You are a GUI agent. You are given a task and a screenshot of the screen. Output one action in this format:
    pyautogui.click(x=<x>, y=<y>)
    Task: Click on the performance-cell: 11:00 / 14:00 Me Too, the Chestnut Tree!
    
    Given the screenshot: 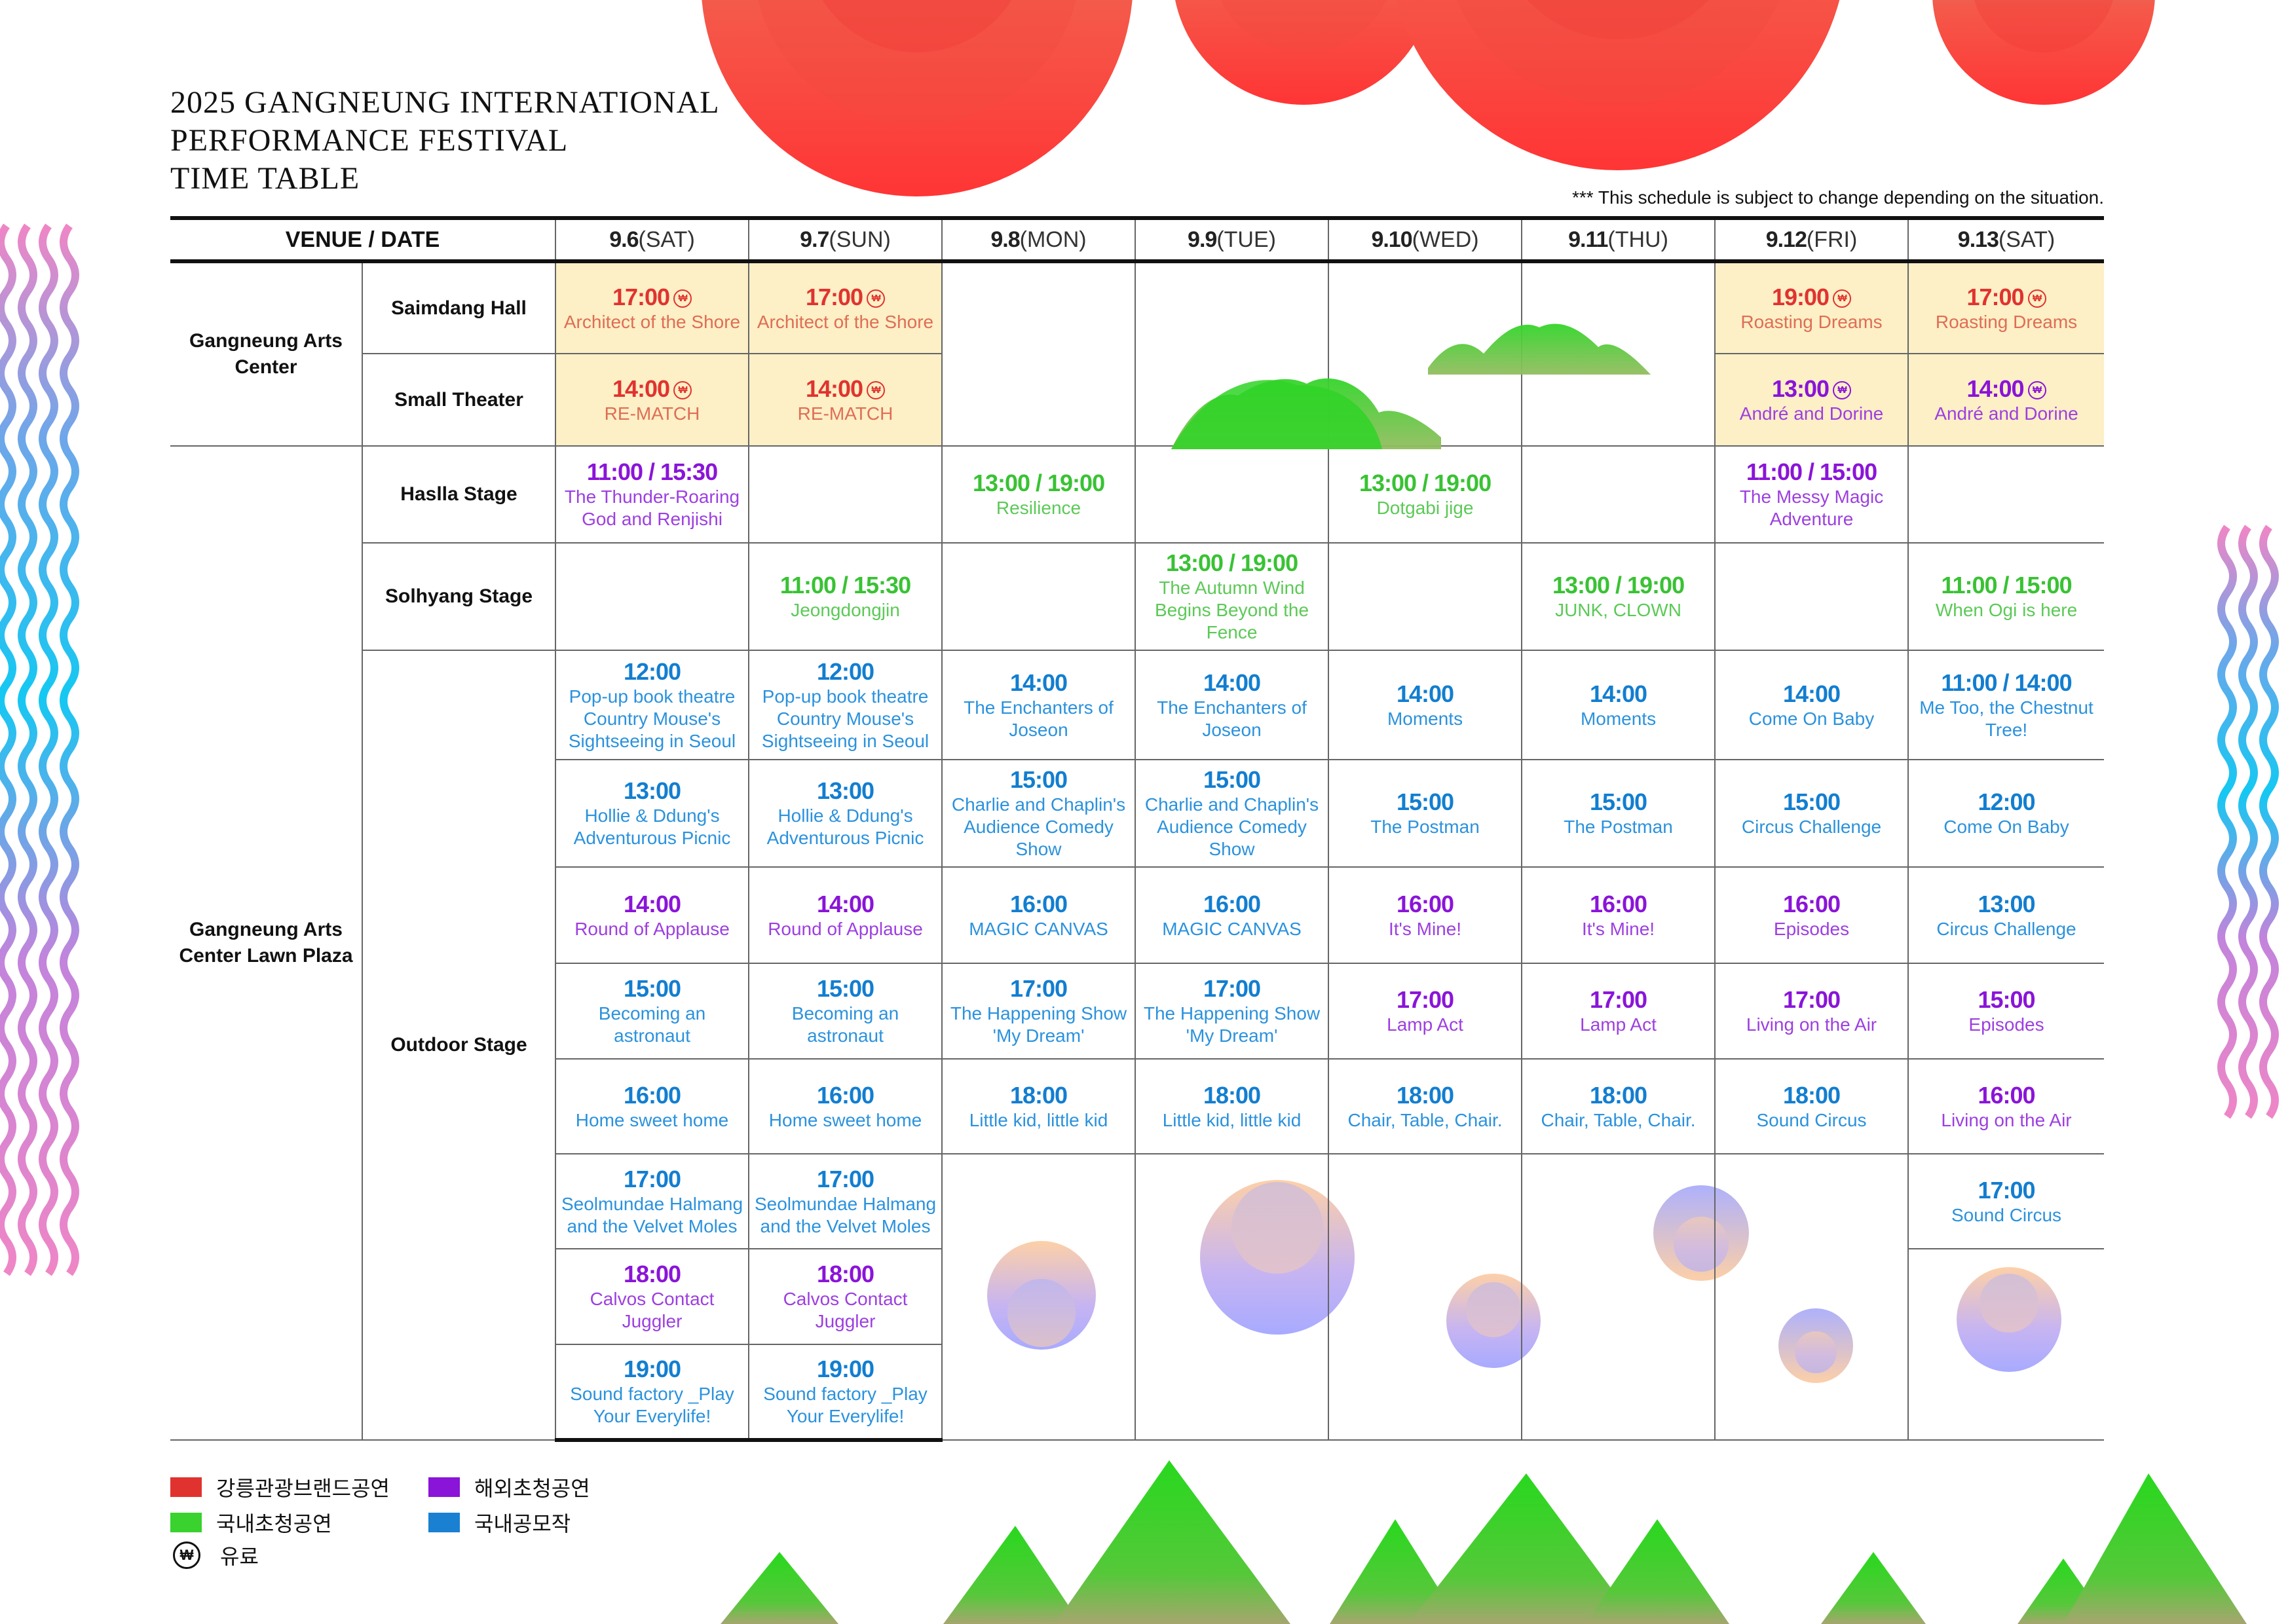 What is the action you would take?
    pyautogui.click(x=2006, y=705)
    